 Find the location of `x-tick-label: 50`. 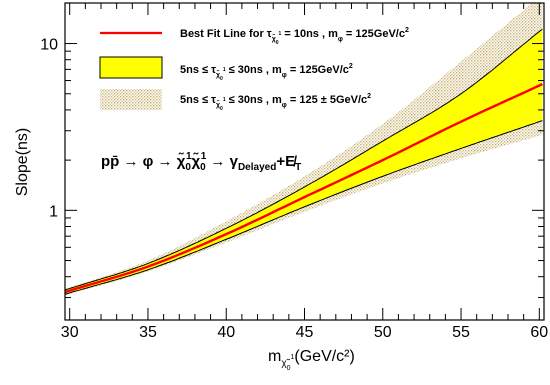

x-tick-label: 50 is located at coordinates (383, 332).